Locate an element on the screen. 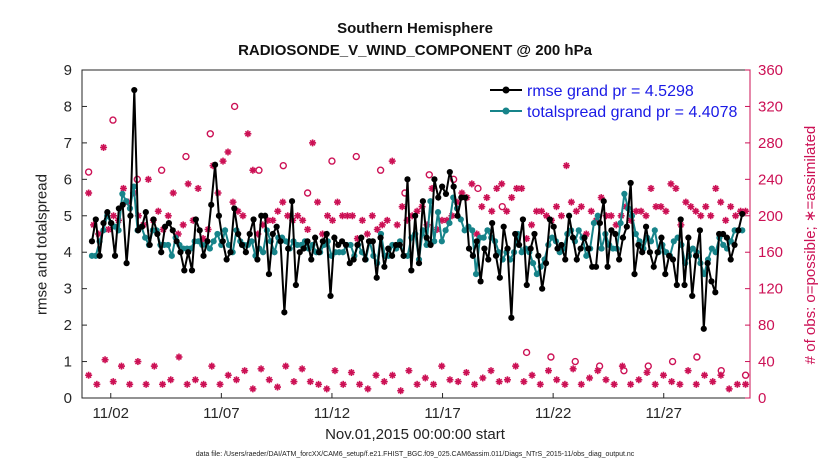 The image size is (830, 470). y-tick-label-right: 240 is located at coordinates (770, 179).